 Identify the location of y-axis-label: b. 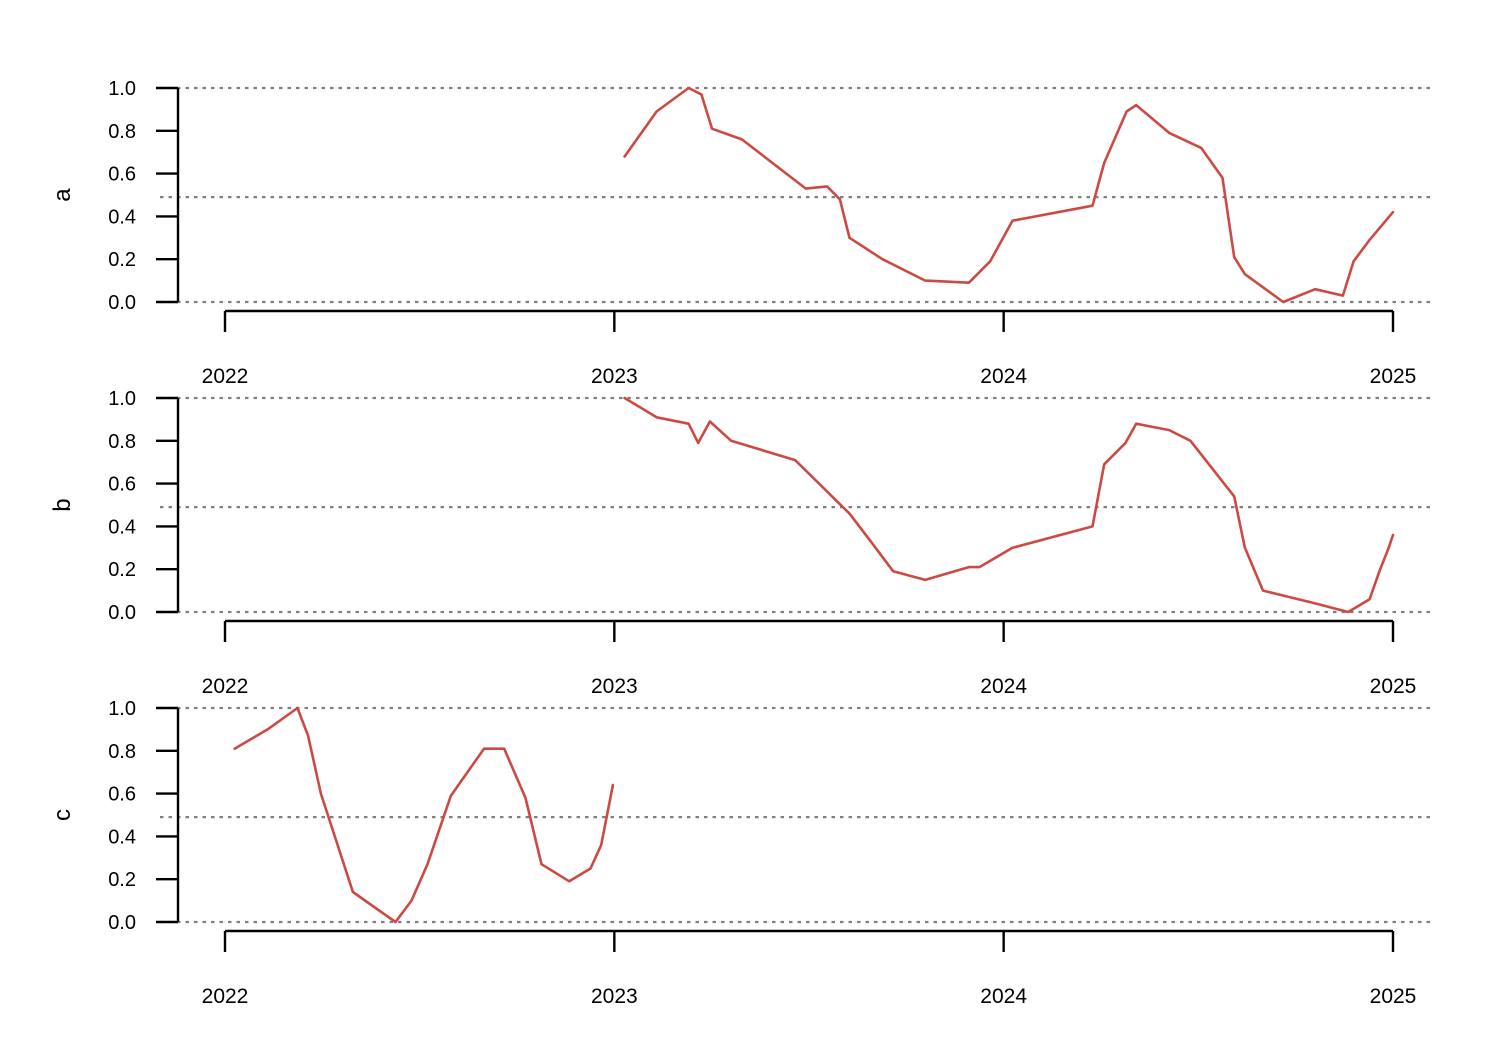
(62, 504).